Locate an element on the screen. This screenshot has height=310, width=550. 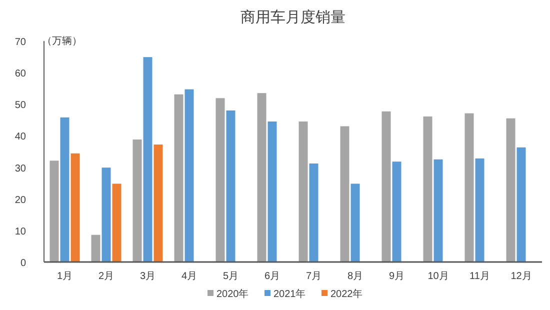
x-tick-label: 6月 is located at coordinates (272, 276).